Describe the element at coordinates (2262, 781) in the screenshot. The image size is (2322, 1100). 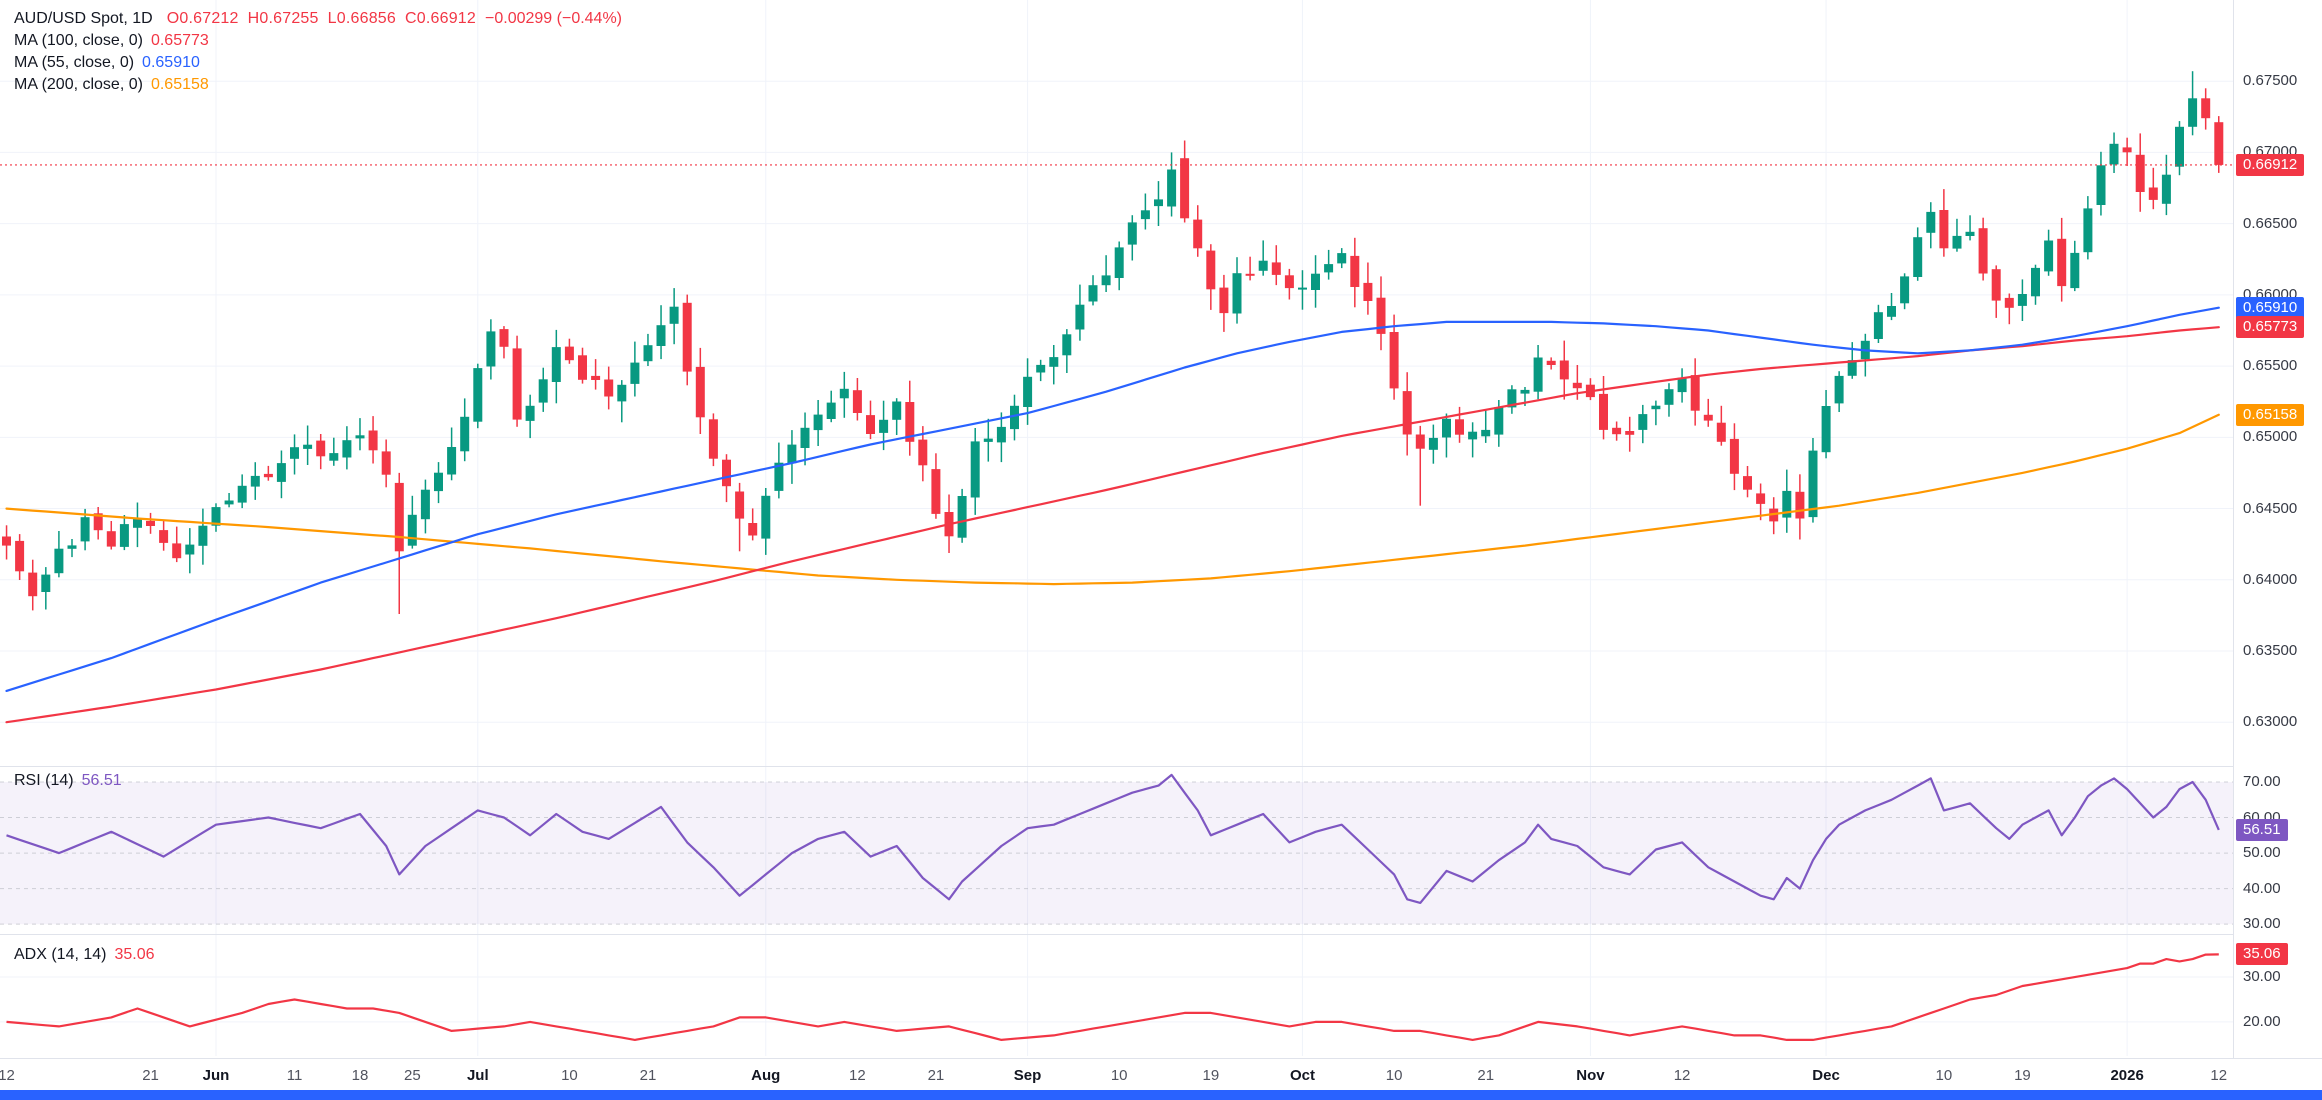
I see `axis-tick-label: 70.00` at that location.